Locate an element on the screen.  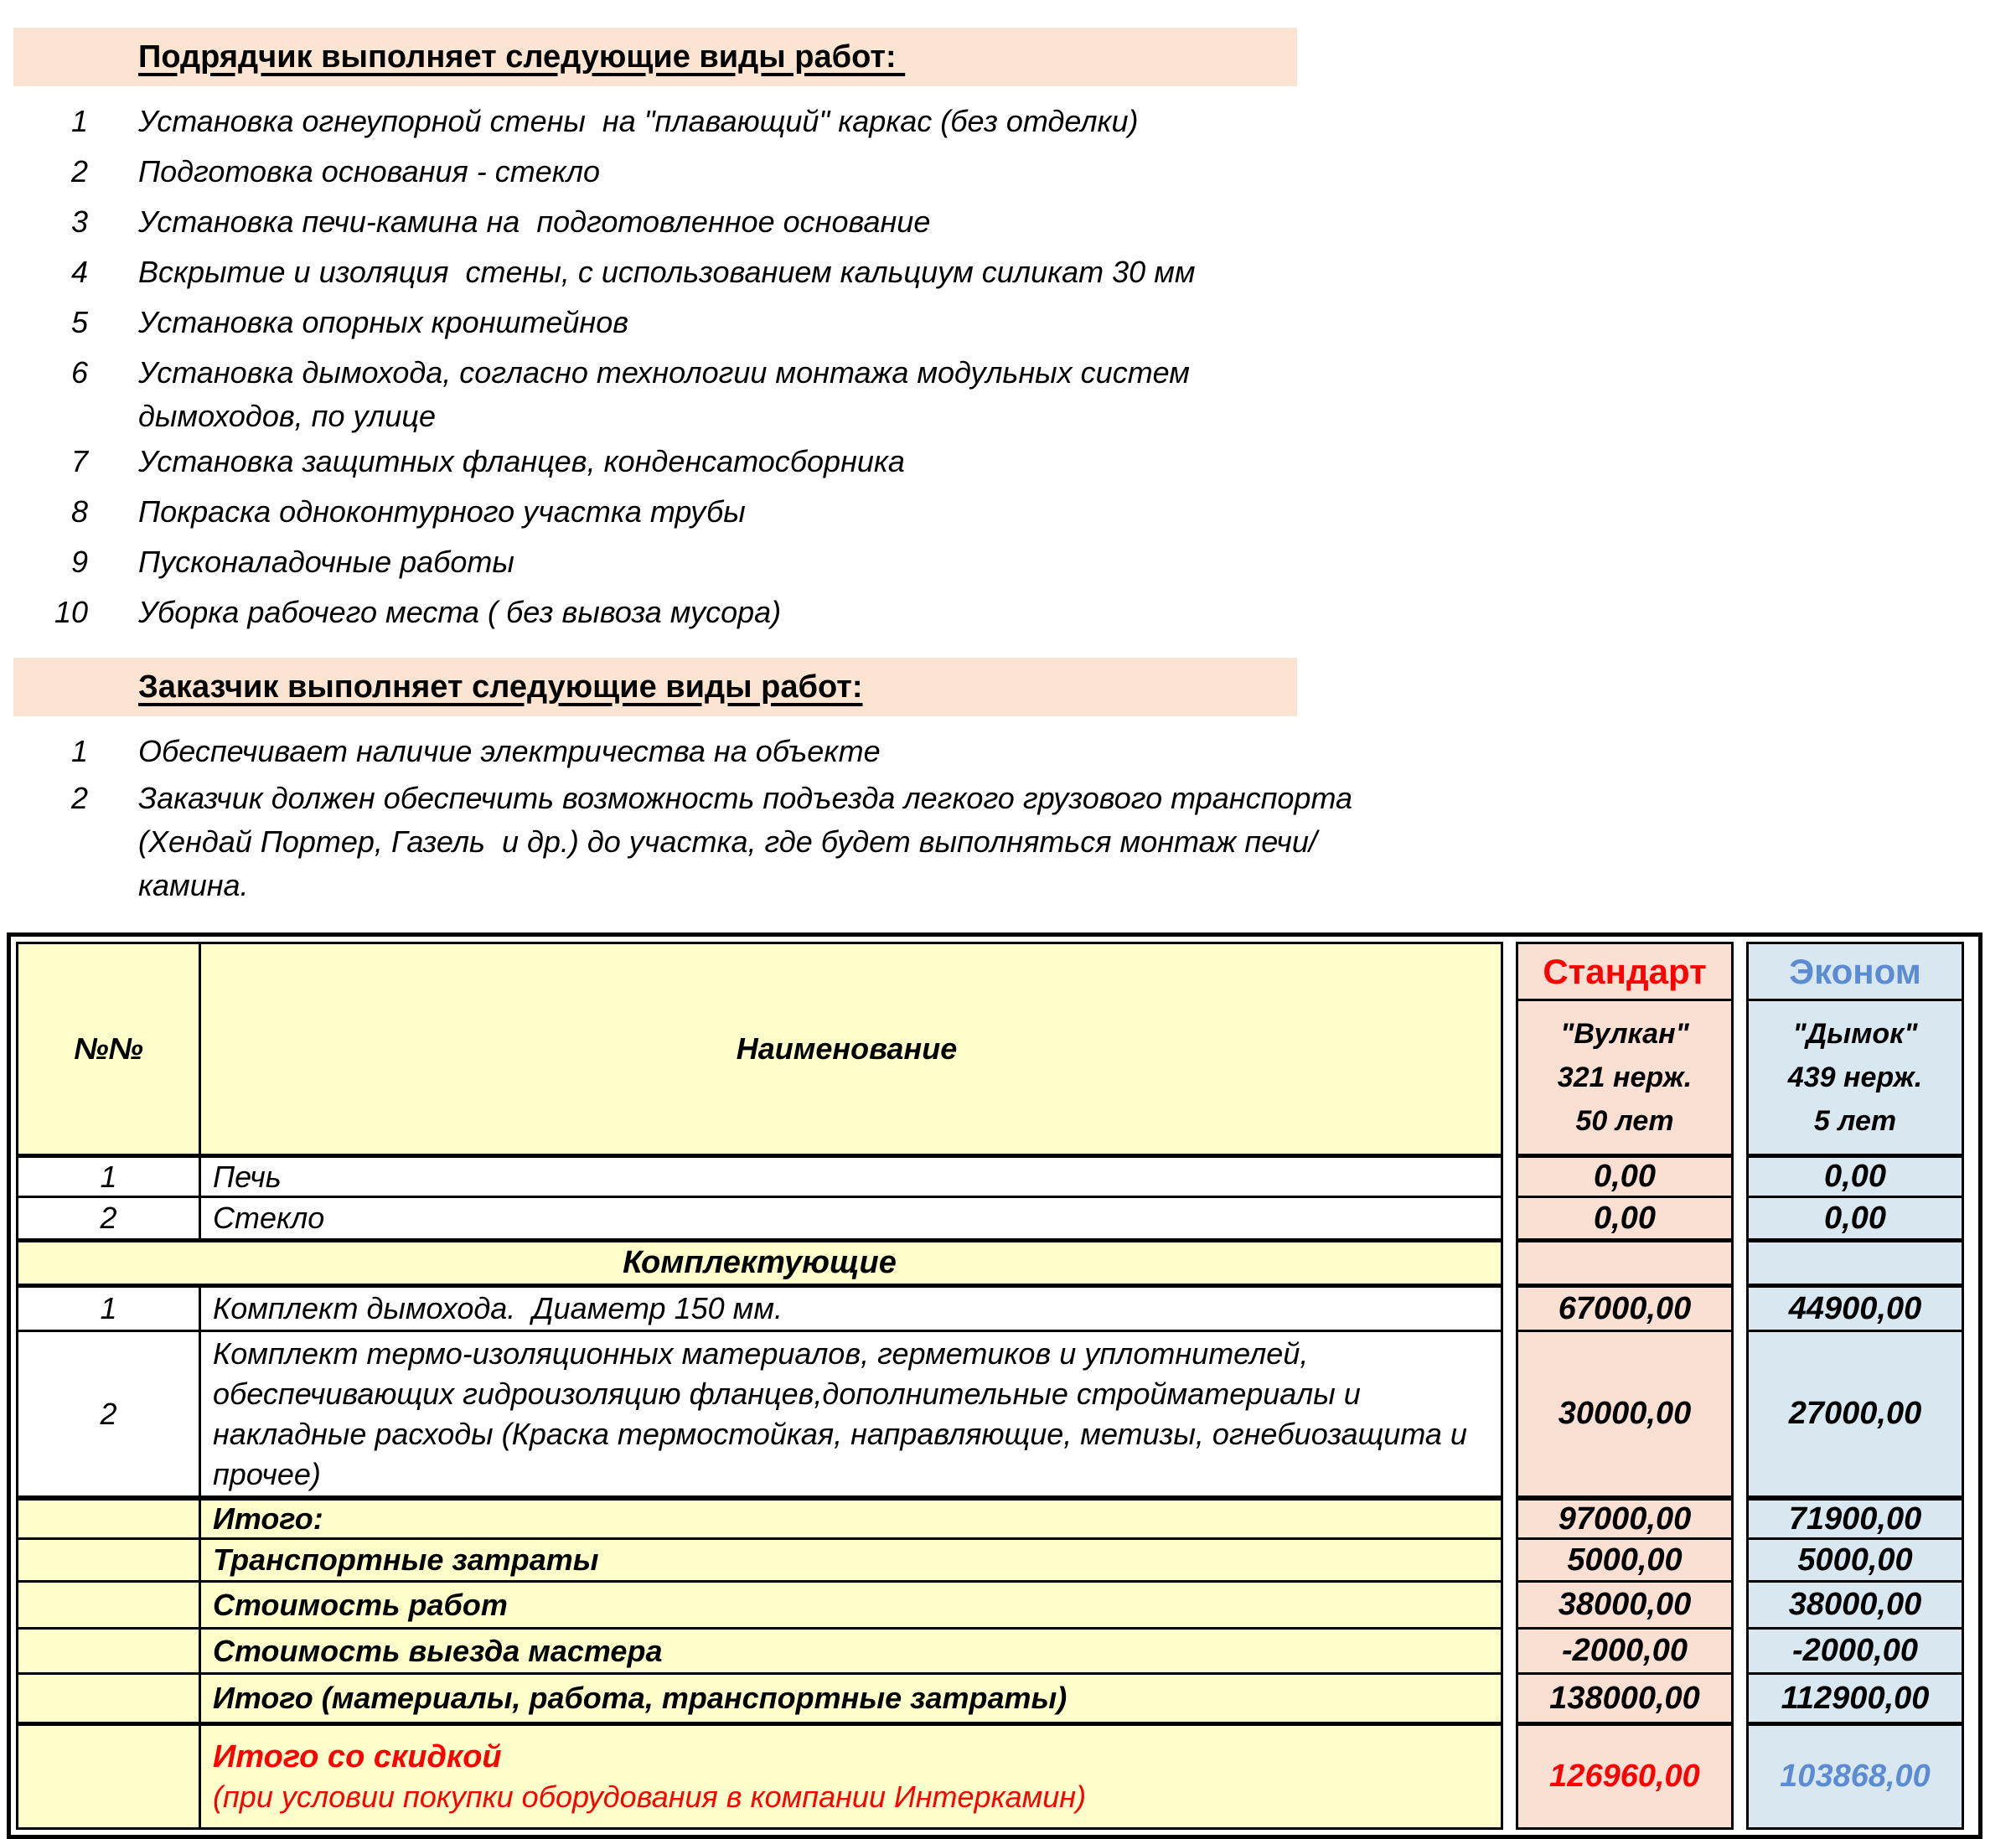
subtitle-line: 321 нерж. is located at coordinates (1625, 1077).